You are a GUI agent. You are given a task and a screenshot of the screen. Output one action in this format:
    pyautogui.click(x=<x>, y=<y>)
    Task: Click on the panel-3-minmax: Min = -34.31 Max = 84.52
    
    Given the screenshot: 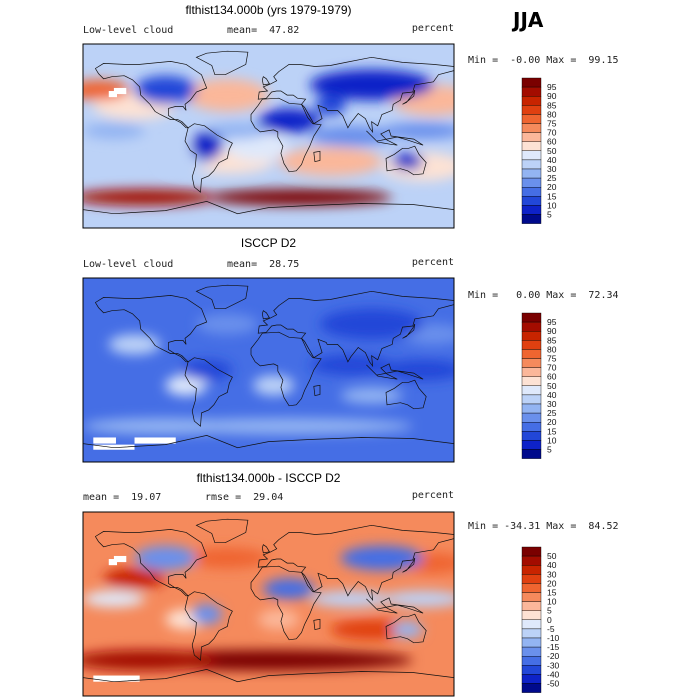 What is the action you would take?
    pyautogui.click(x=543, y=526)
    